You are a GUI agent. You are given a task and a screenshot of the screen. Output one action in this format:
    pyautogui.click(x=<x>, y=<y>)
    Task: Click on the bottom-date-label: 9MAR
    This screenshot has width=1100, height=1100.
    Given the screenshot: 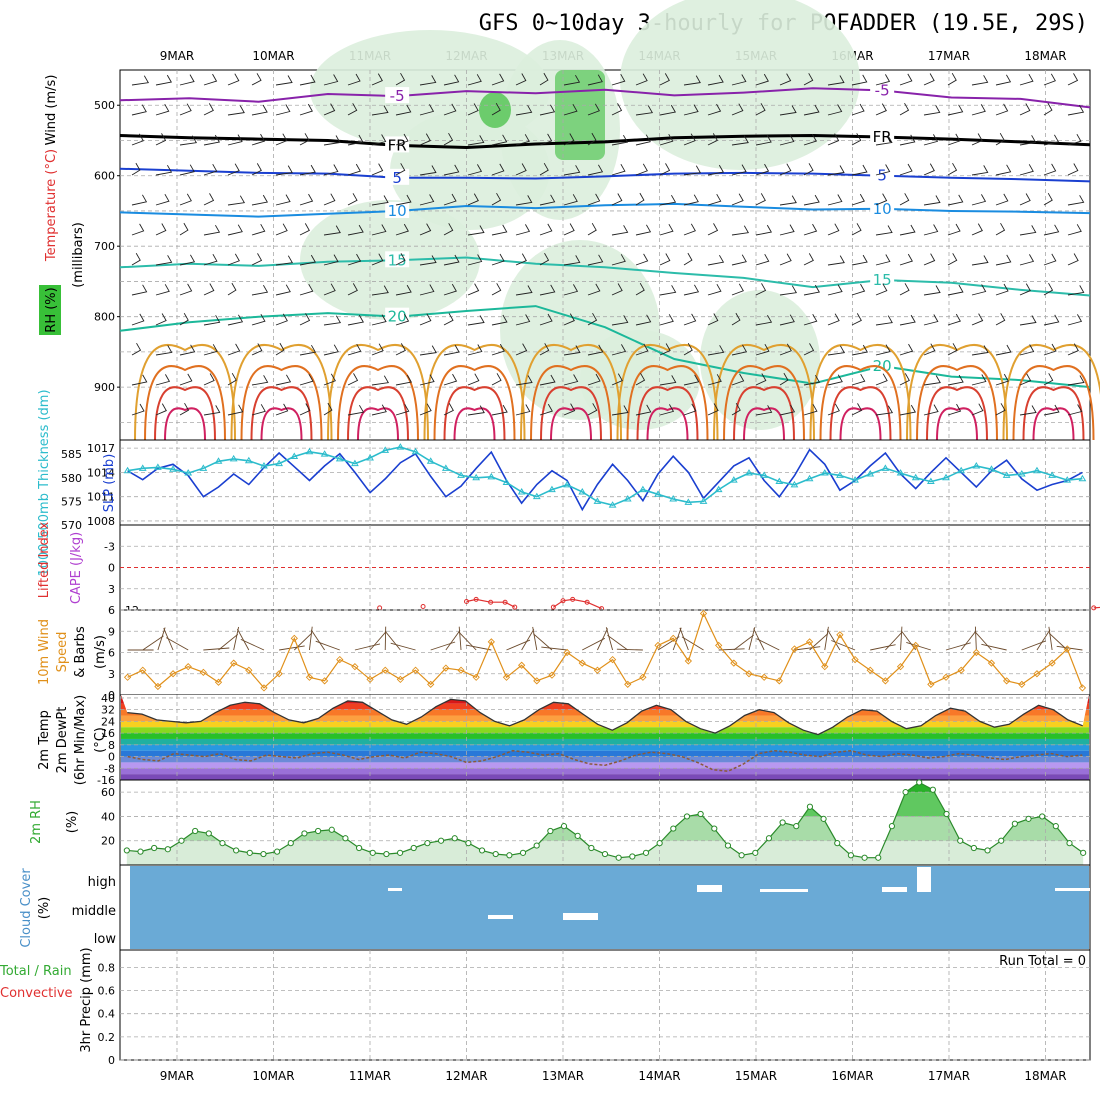 What is the action you would take?
    pyautogui.click(x=177, y=1076)
    